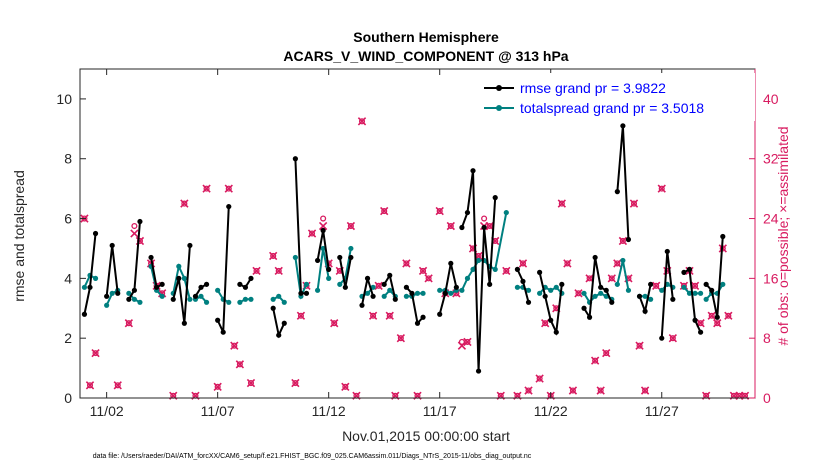 The width and height of the screenshot is (830, 470). Describe the element at coordinates (499, 108) in the screenshot. I see `legend-marker-totalspread` at that location.